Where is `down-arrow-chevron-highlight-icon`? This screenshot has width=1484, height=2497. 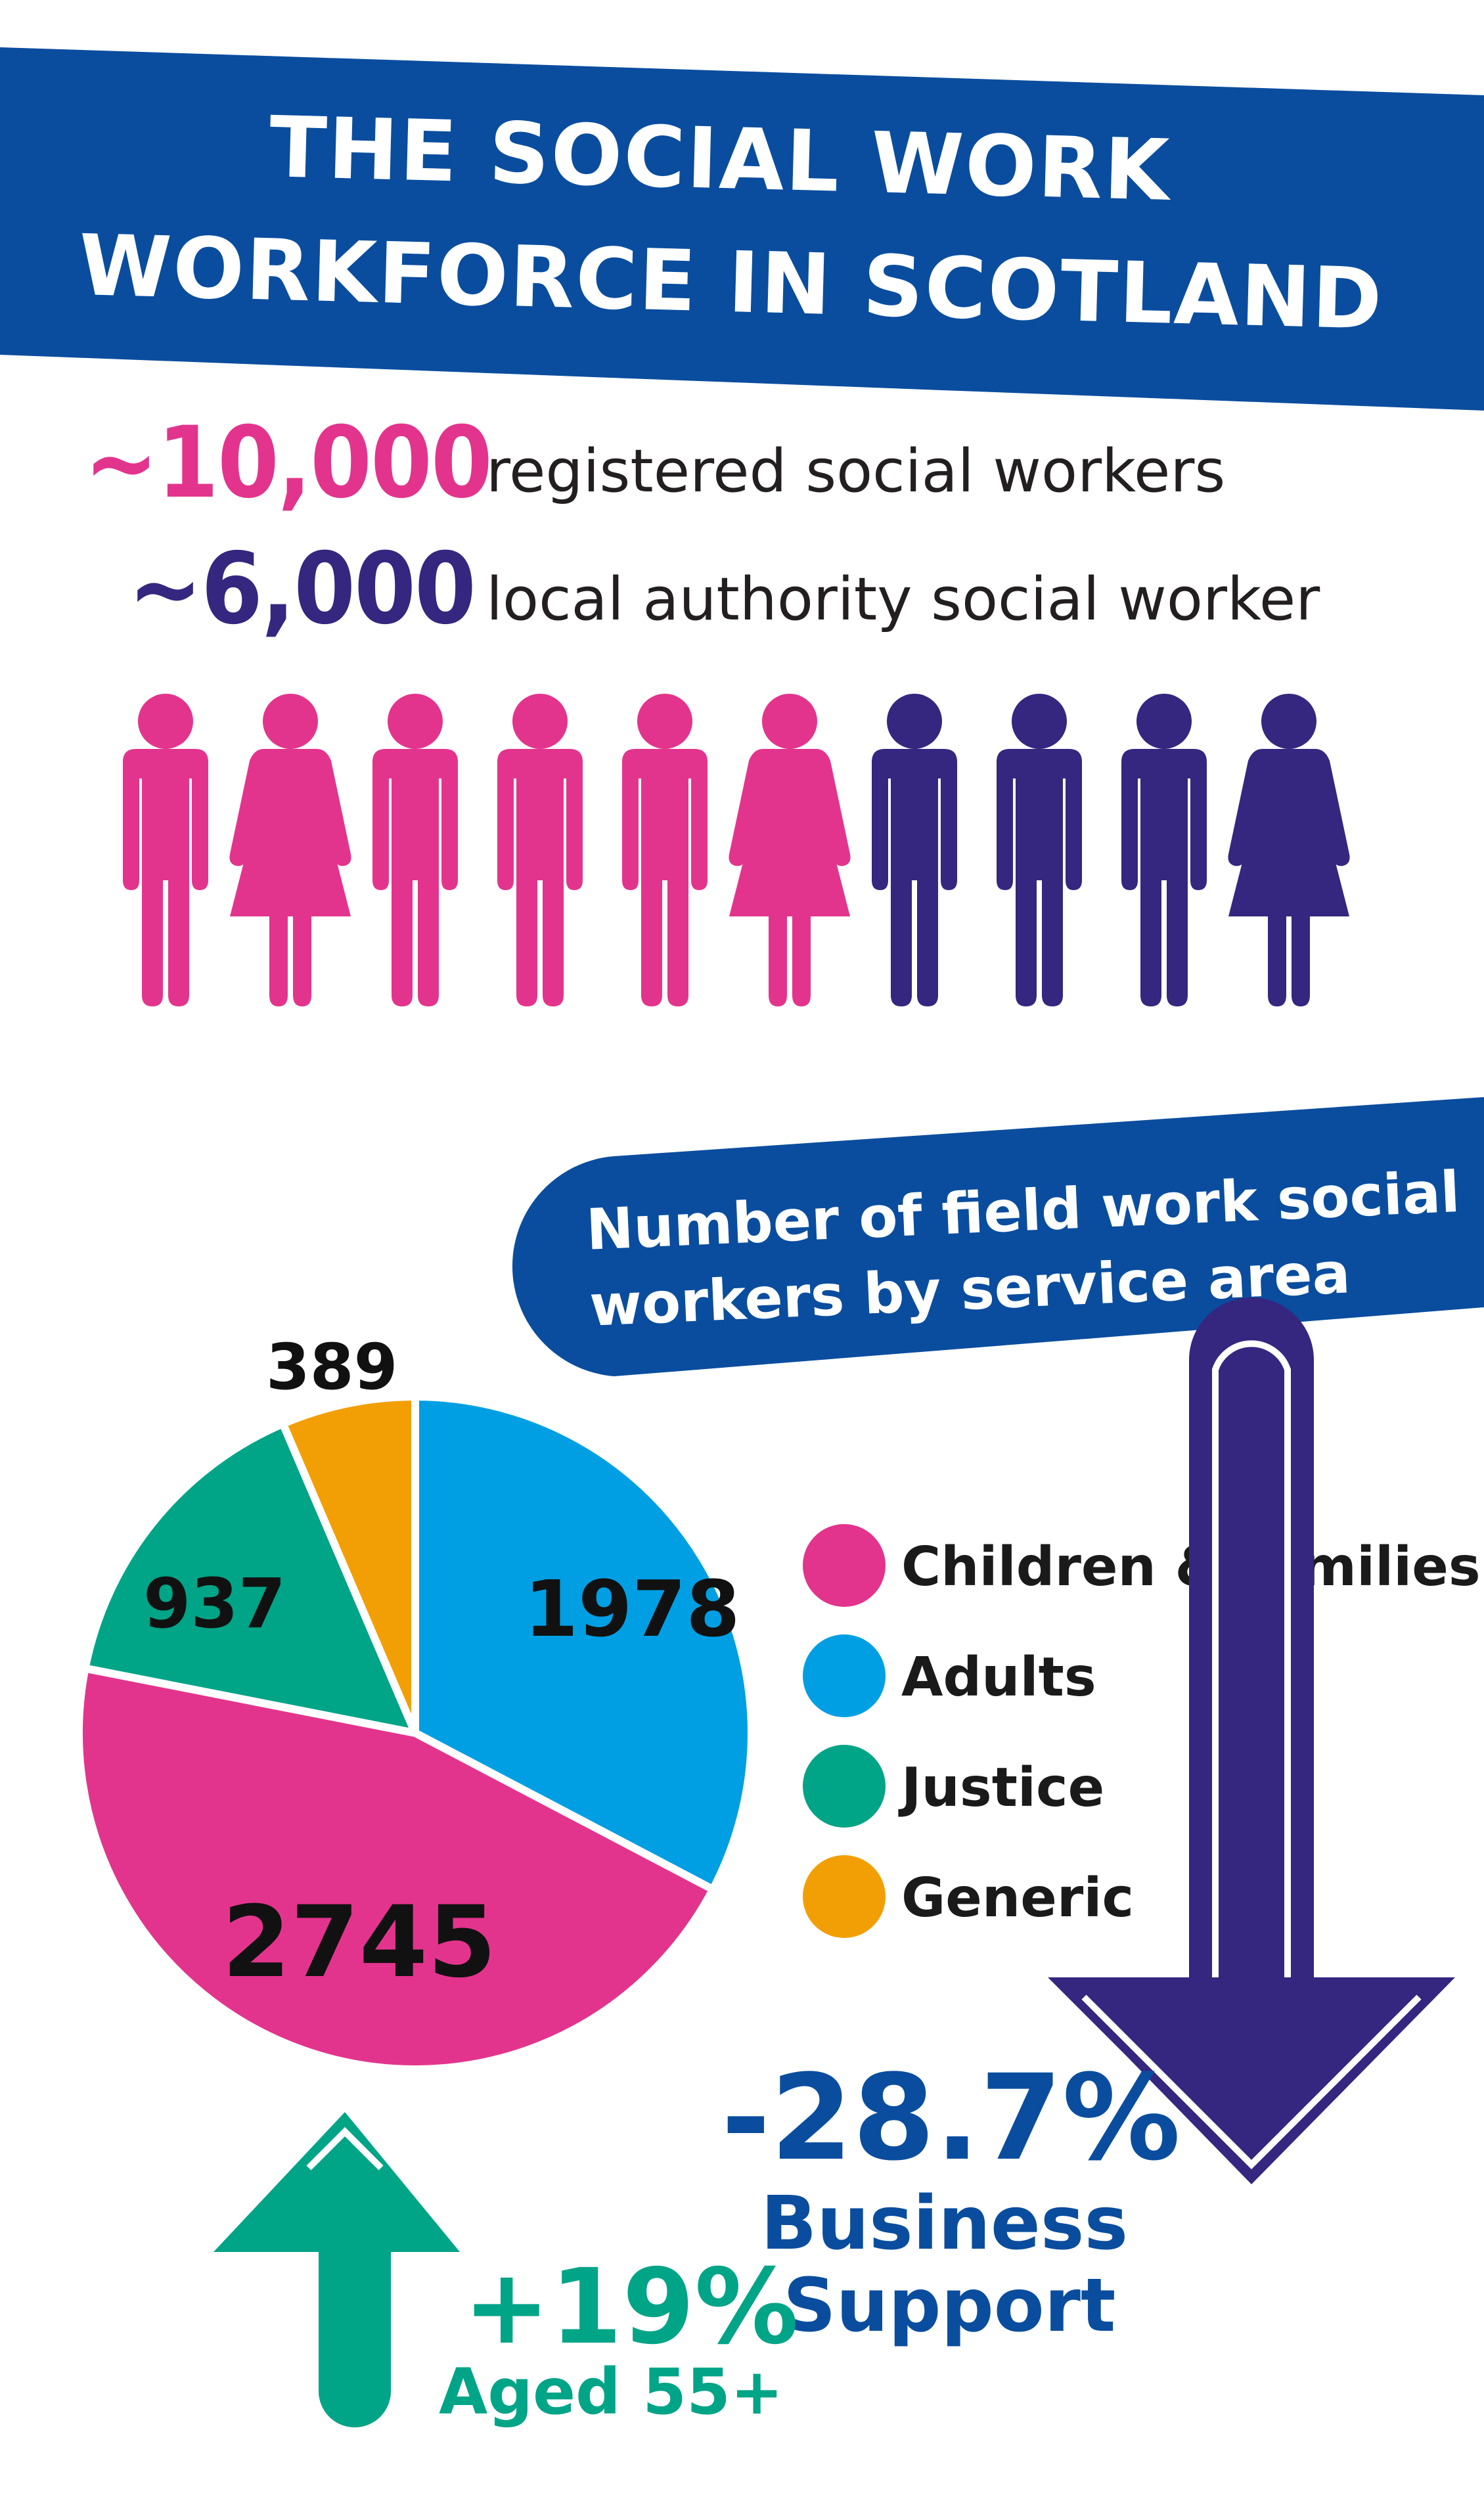
down-arrow-chevron-highlight-icon is located at coordinates (1251, 2082).